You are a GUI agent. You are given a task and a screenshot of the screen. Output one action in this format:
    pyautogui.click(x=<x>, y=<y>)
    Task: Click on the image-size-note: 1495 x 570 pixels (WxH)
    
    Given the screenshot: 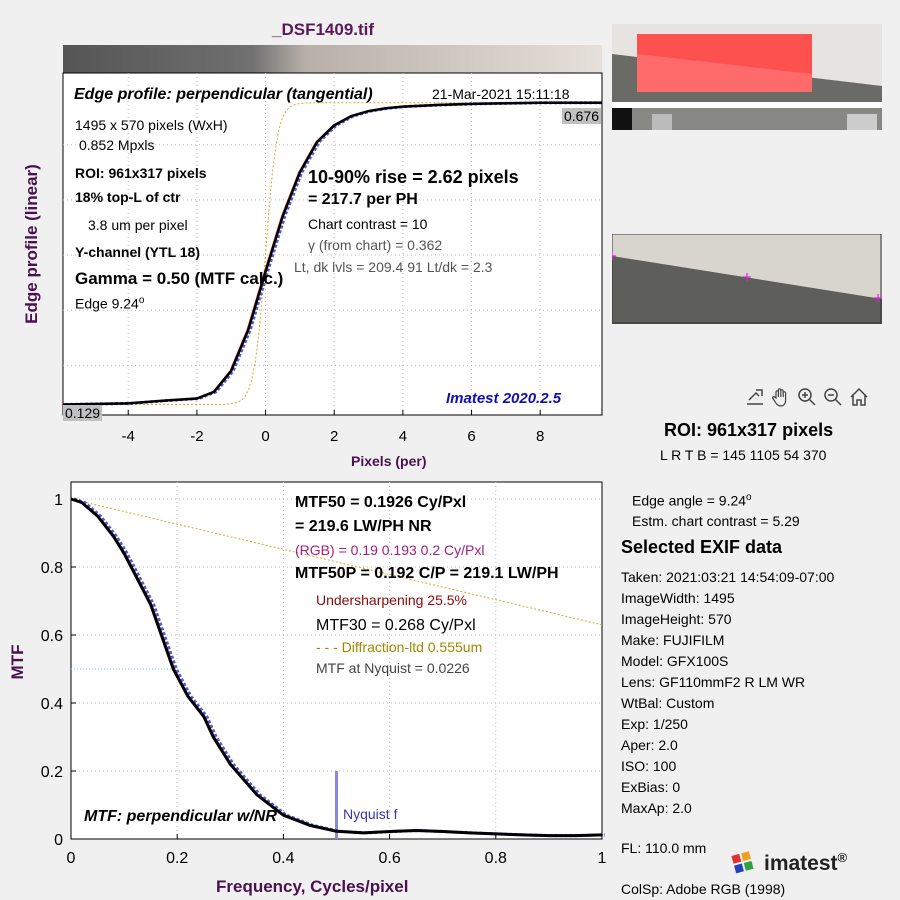 What is the action you would take?
    pyautogui.click(x=151, y=125)
    